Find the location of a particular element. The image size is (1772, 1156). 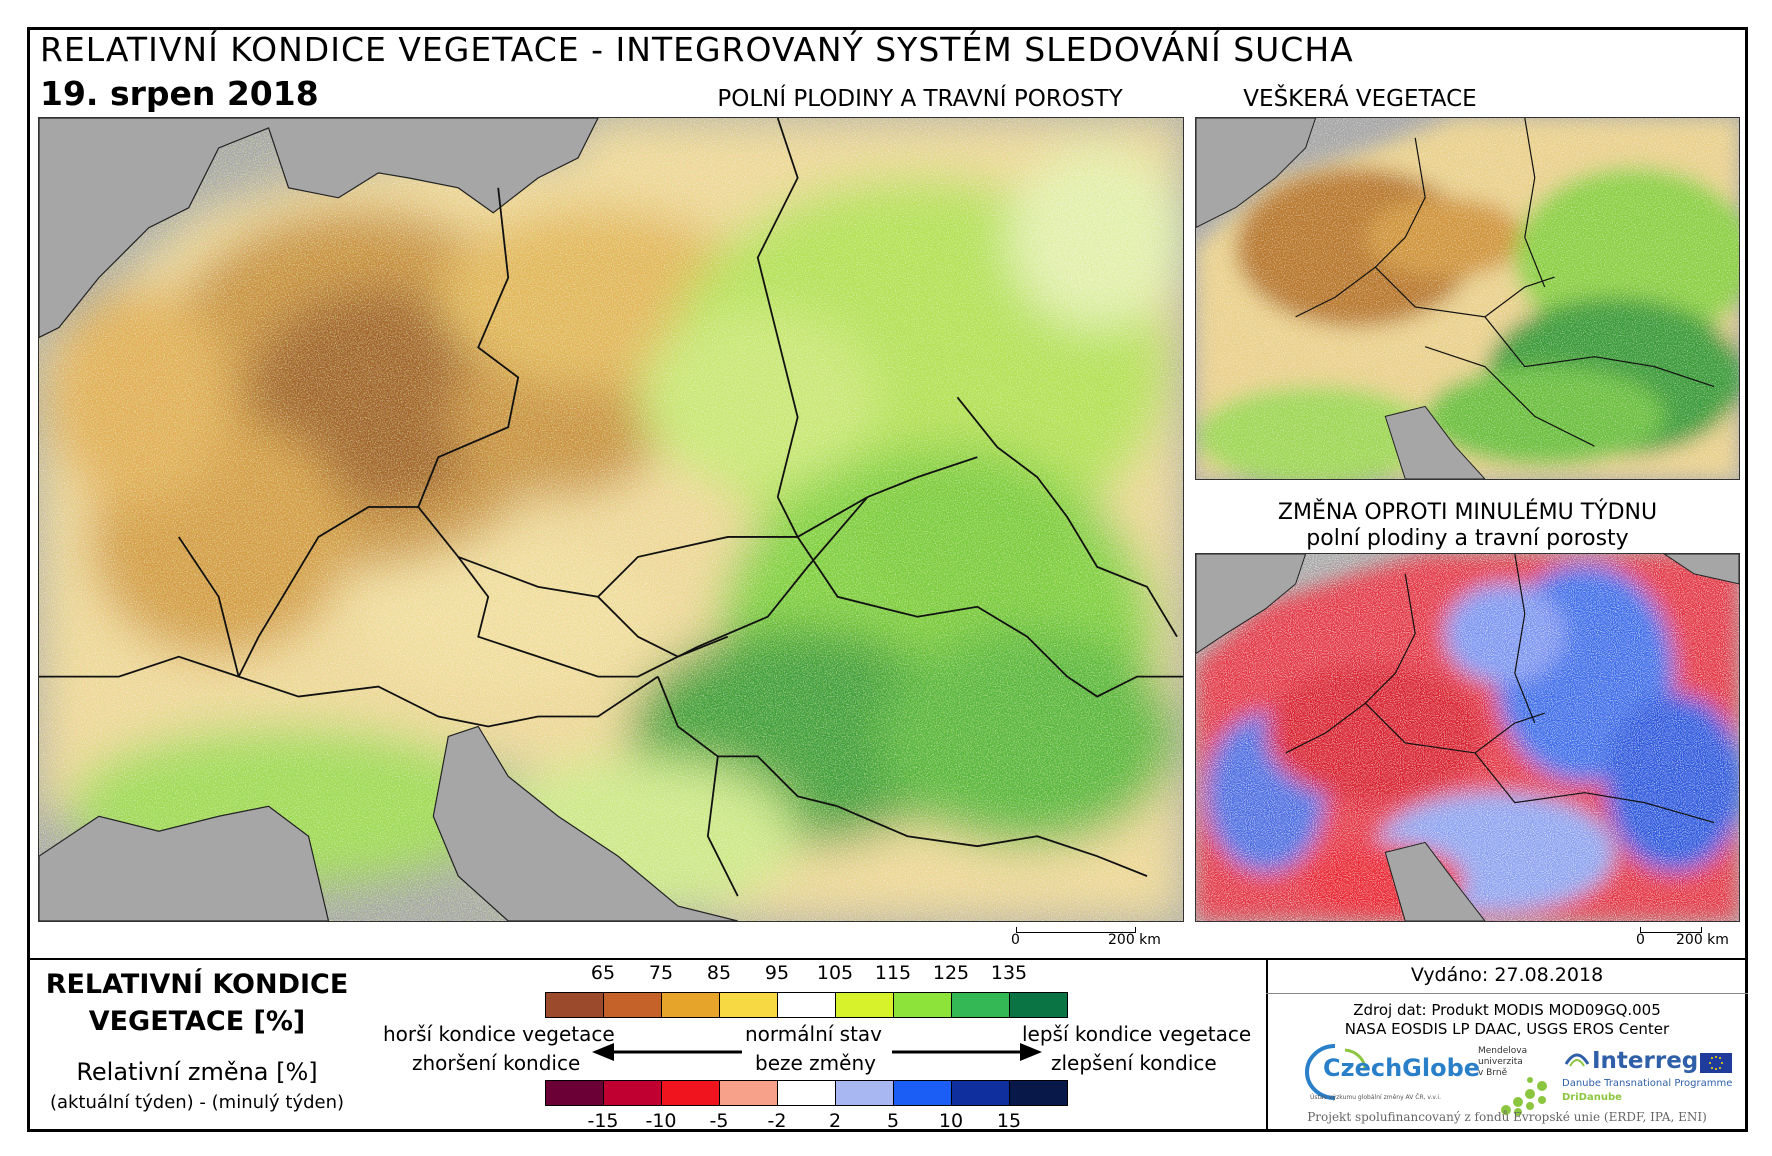

no-change-label: beze změny is located at coordinates (815, 1063).